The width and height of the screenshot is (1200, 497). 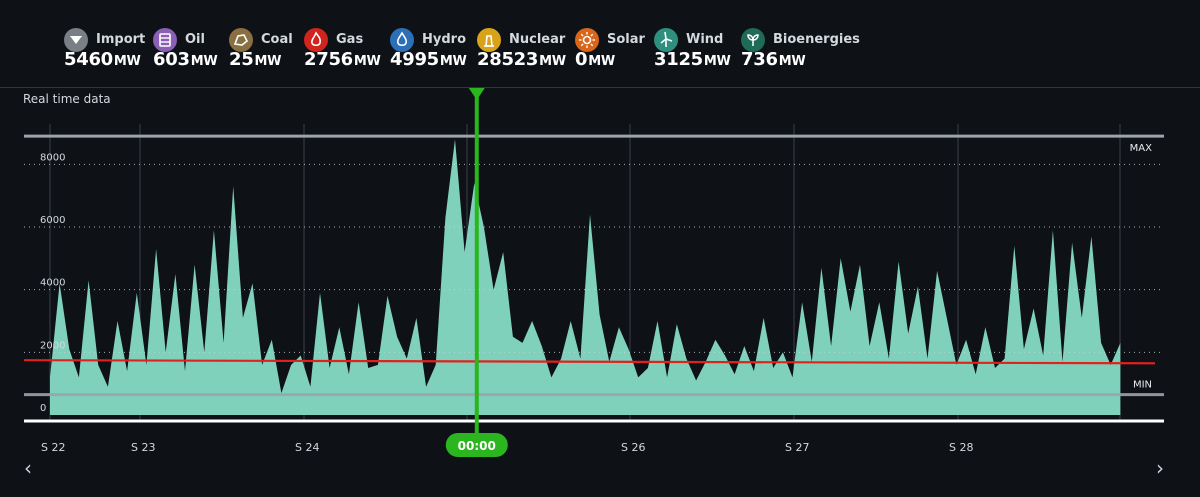 I want to click on legend-value: 3125MW, so click(x=692, y=59).